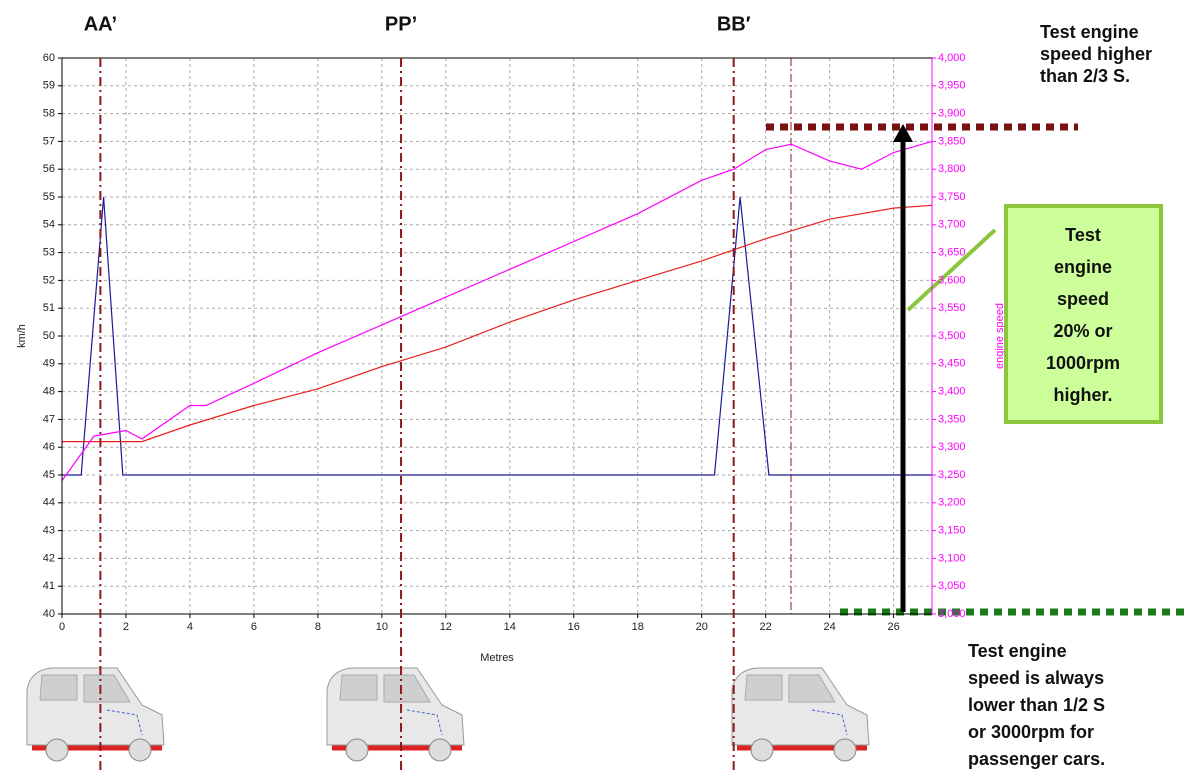  Describe the element at coordinates (49, 614) in the screenshot. I see `y-tick-label: 40` at that location.